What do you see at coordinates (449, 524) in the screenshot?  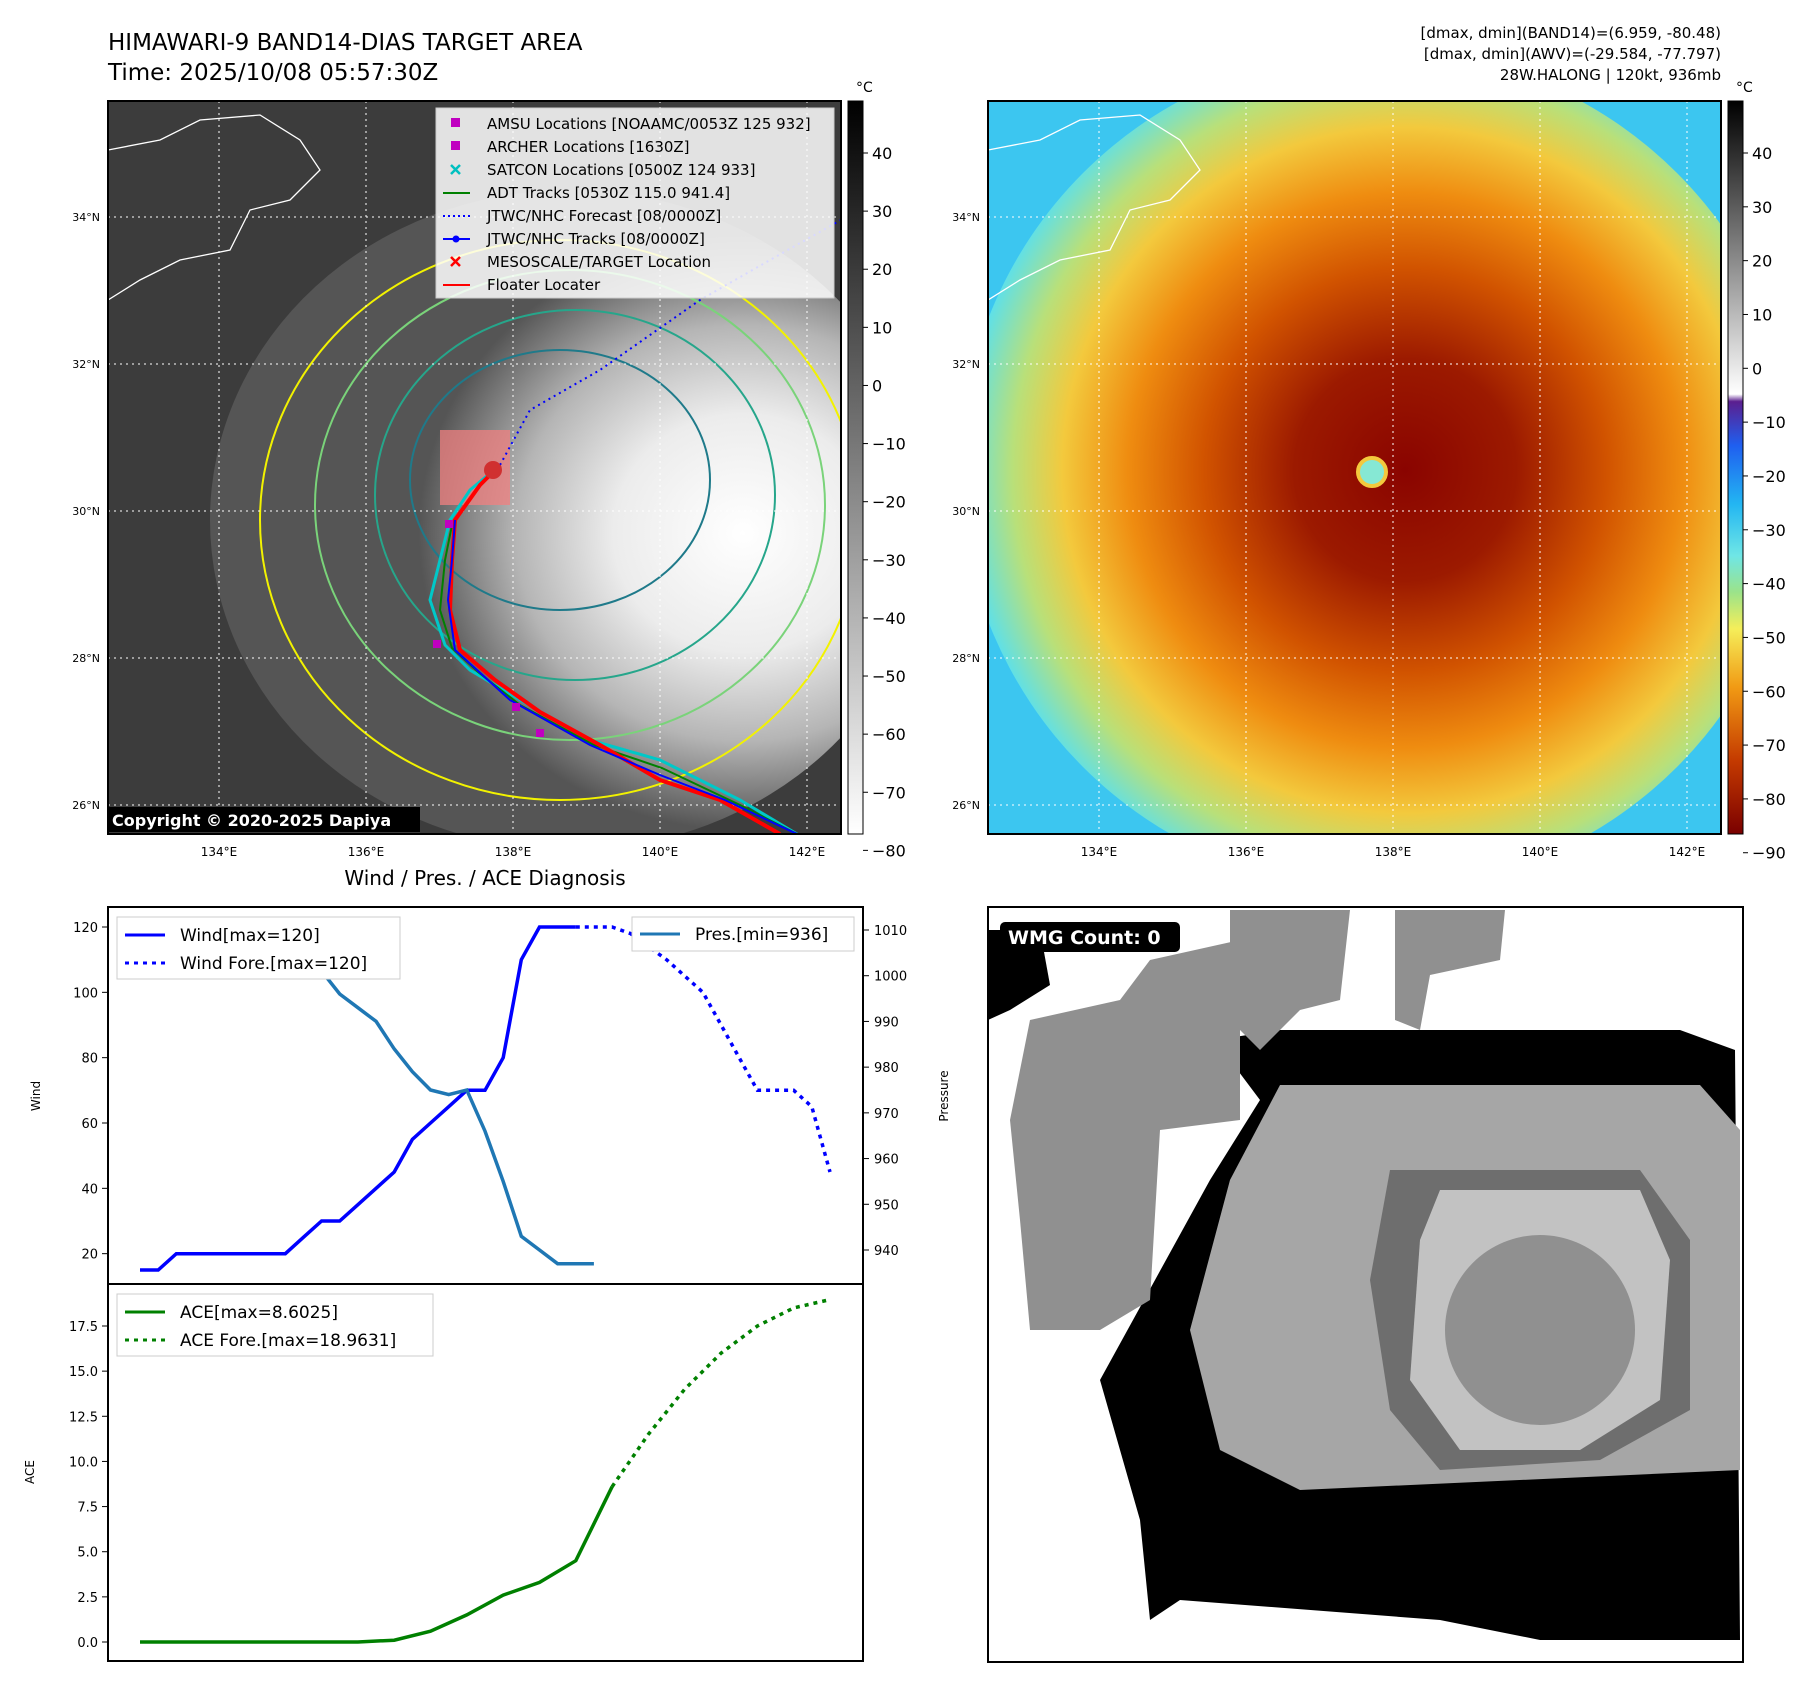 I see `amsu-marker` at bounding box center [449, 524].